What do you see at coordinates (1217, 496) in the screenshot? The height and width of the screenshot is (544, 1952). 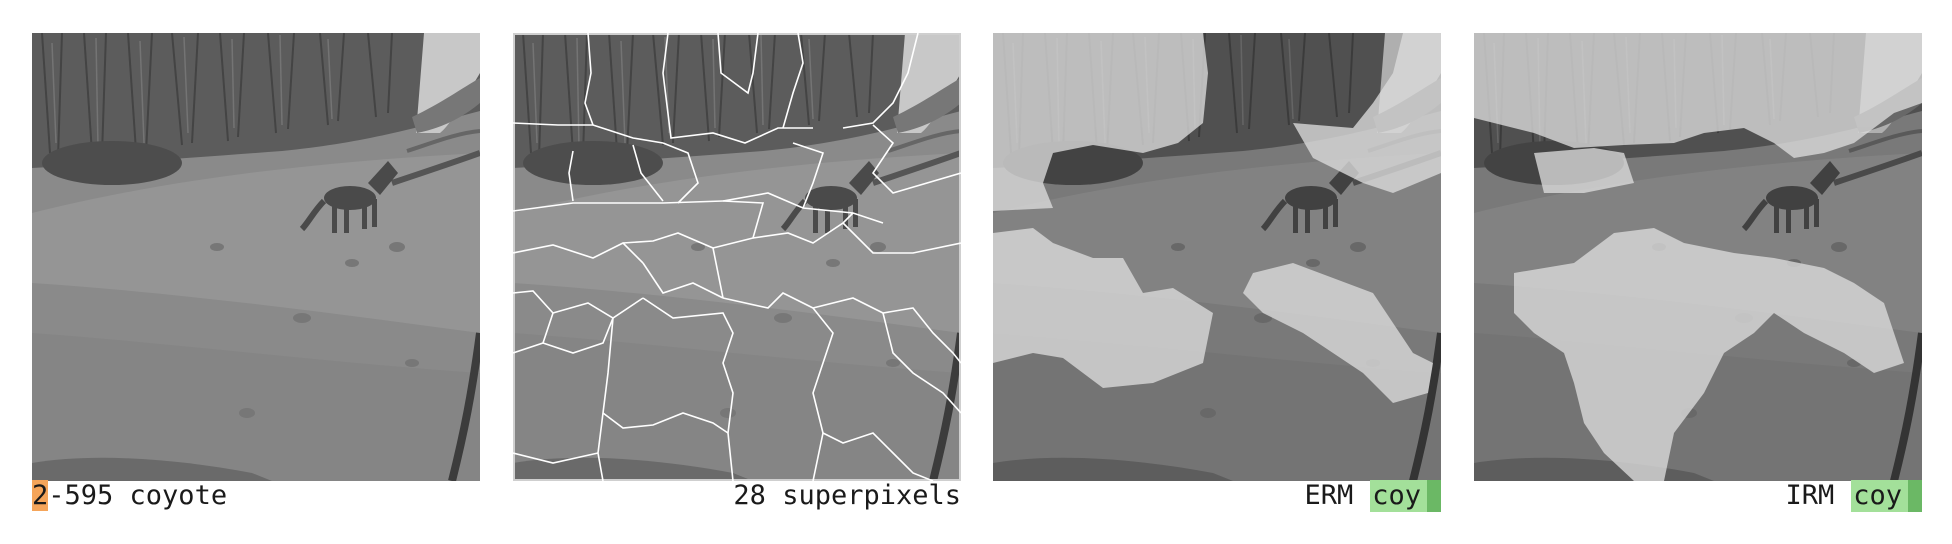 I see `erm-caption: ERM coy` at bounding box center [1217, 496].